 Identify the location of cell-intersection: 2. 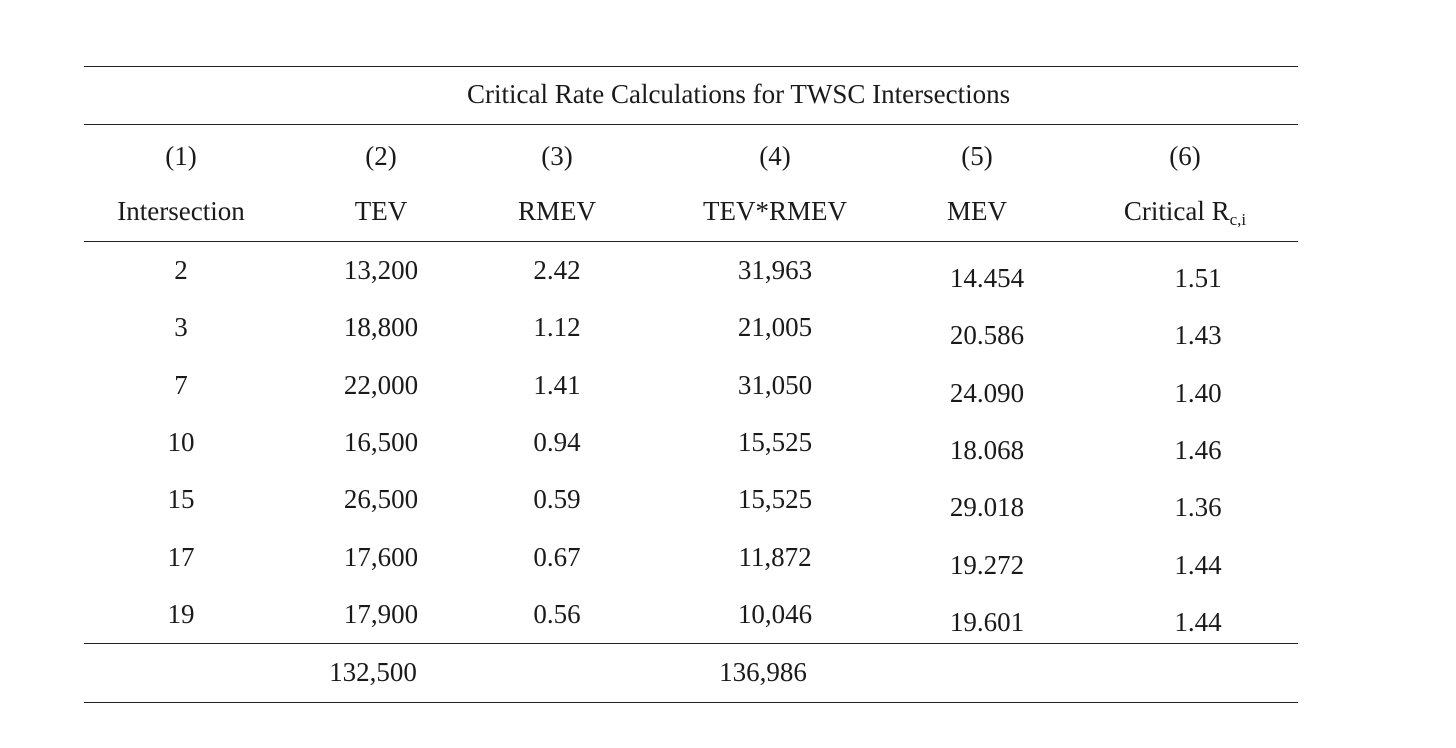
(181, 270).